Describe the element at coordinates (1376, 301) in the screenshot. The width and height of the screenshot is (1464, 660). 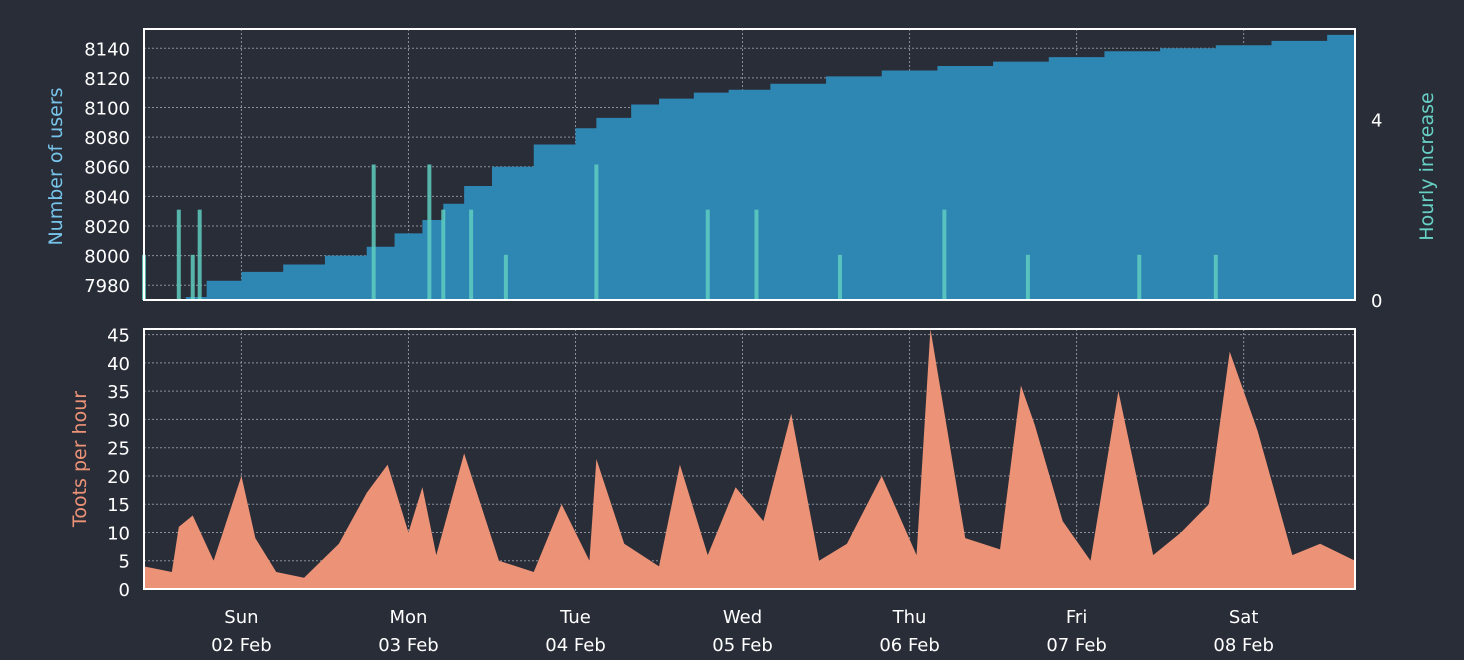
I see `y2-tick-label: 0` at that location.